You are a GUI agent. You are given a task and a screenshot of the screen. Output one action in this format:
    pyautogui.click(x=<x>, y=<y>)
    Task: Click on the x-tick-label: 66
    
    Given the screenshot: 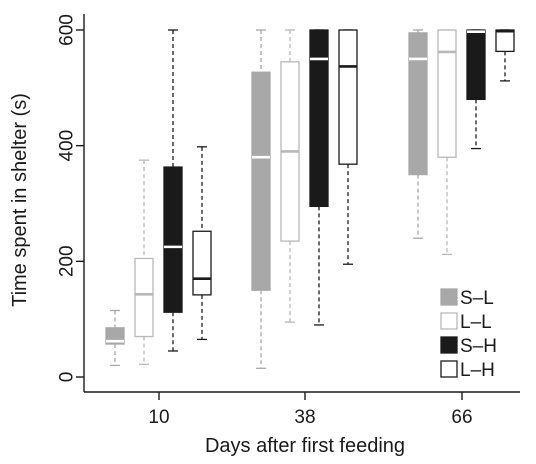 What is the action you would take?
    pyautogui.click(x=461, y=417)
    